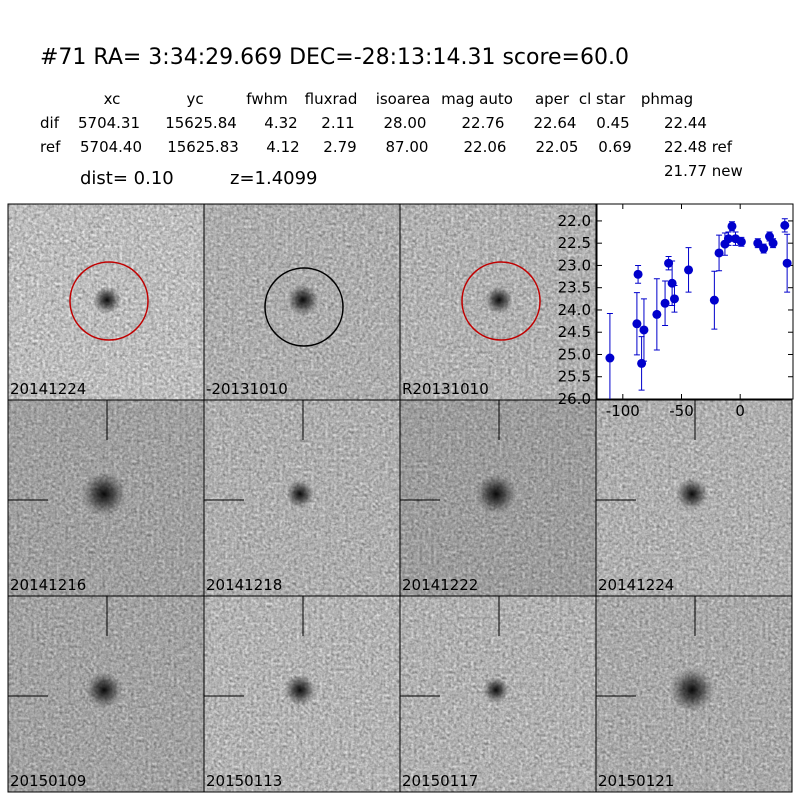  Describe the element at coordinates (555, 123) in the screenshot. I see `cell: 22.64` at that location.